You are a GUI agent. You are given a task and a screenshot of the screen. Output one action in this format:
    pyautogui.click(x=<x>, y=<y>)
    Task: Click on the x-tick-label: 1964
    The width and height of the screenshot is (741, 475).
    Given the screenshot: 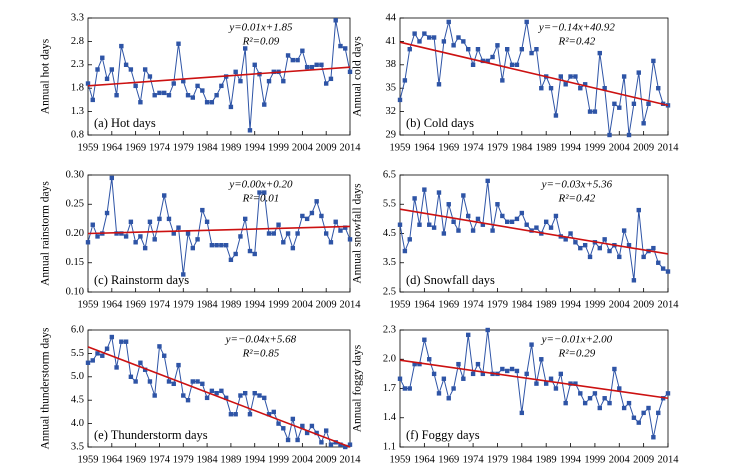 What is the action you would take?
    pyautogui.click(x=112, y=459)
    